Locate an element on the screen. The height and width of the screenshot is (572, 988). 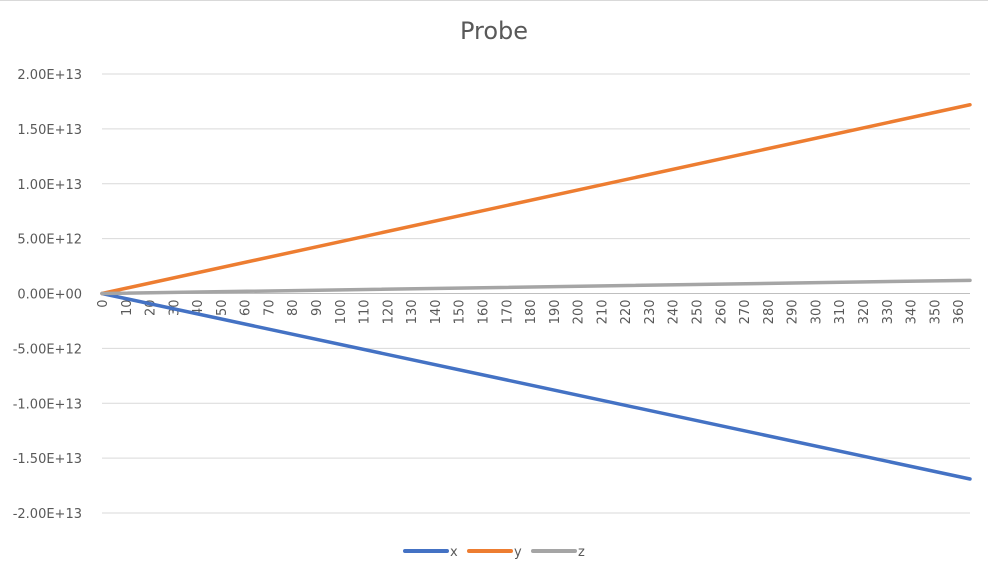
x-tick-label: 50 is located at coordinates (222, 308).